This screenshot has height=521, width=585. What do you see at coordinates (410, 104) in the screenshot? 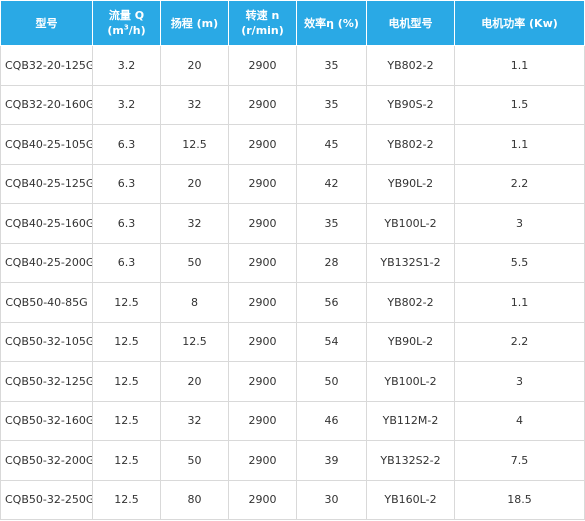
I see `cell-motor-model: YB90S-2` at bounding box center [410, 104].